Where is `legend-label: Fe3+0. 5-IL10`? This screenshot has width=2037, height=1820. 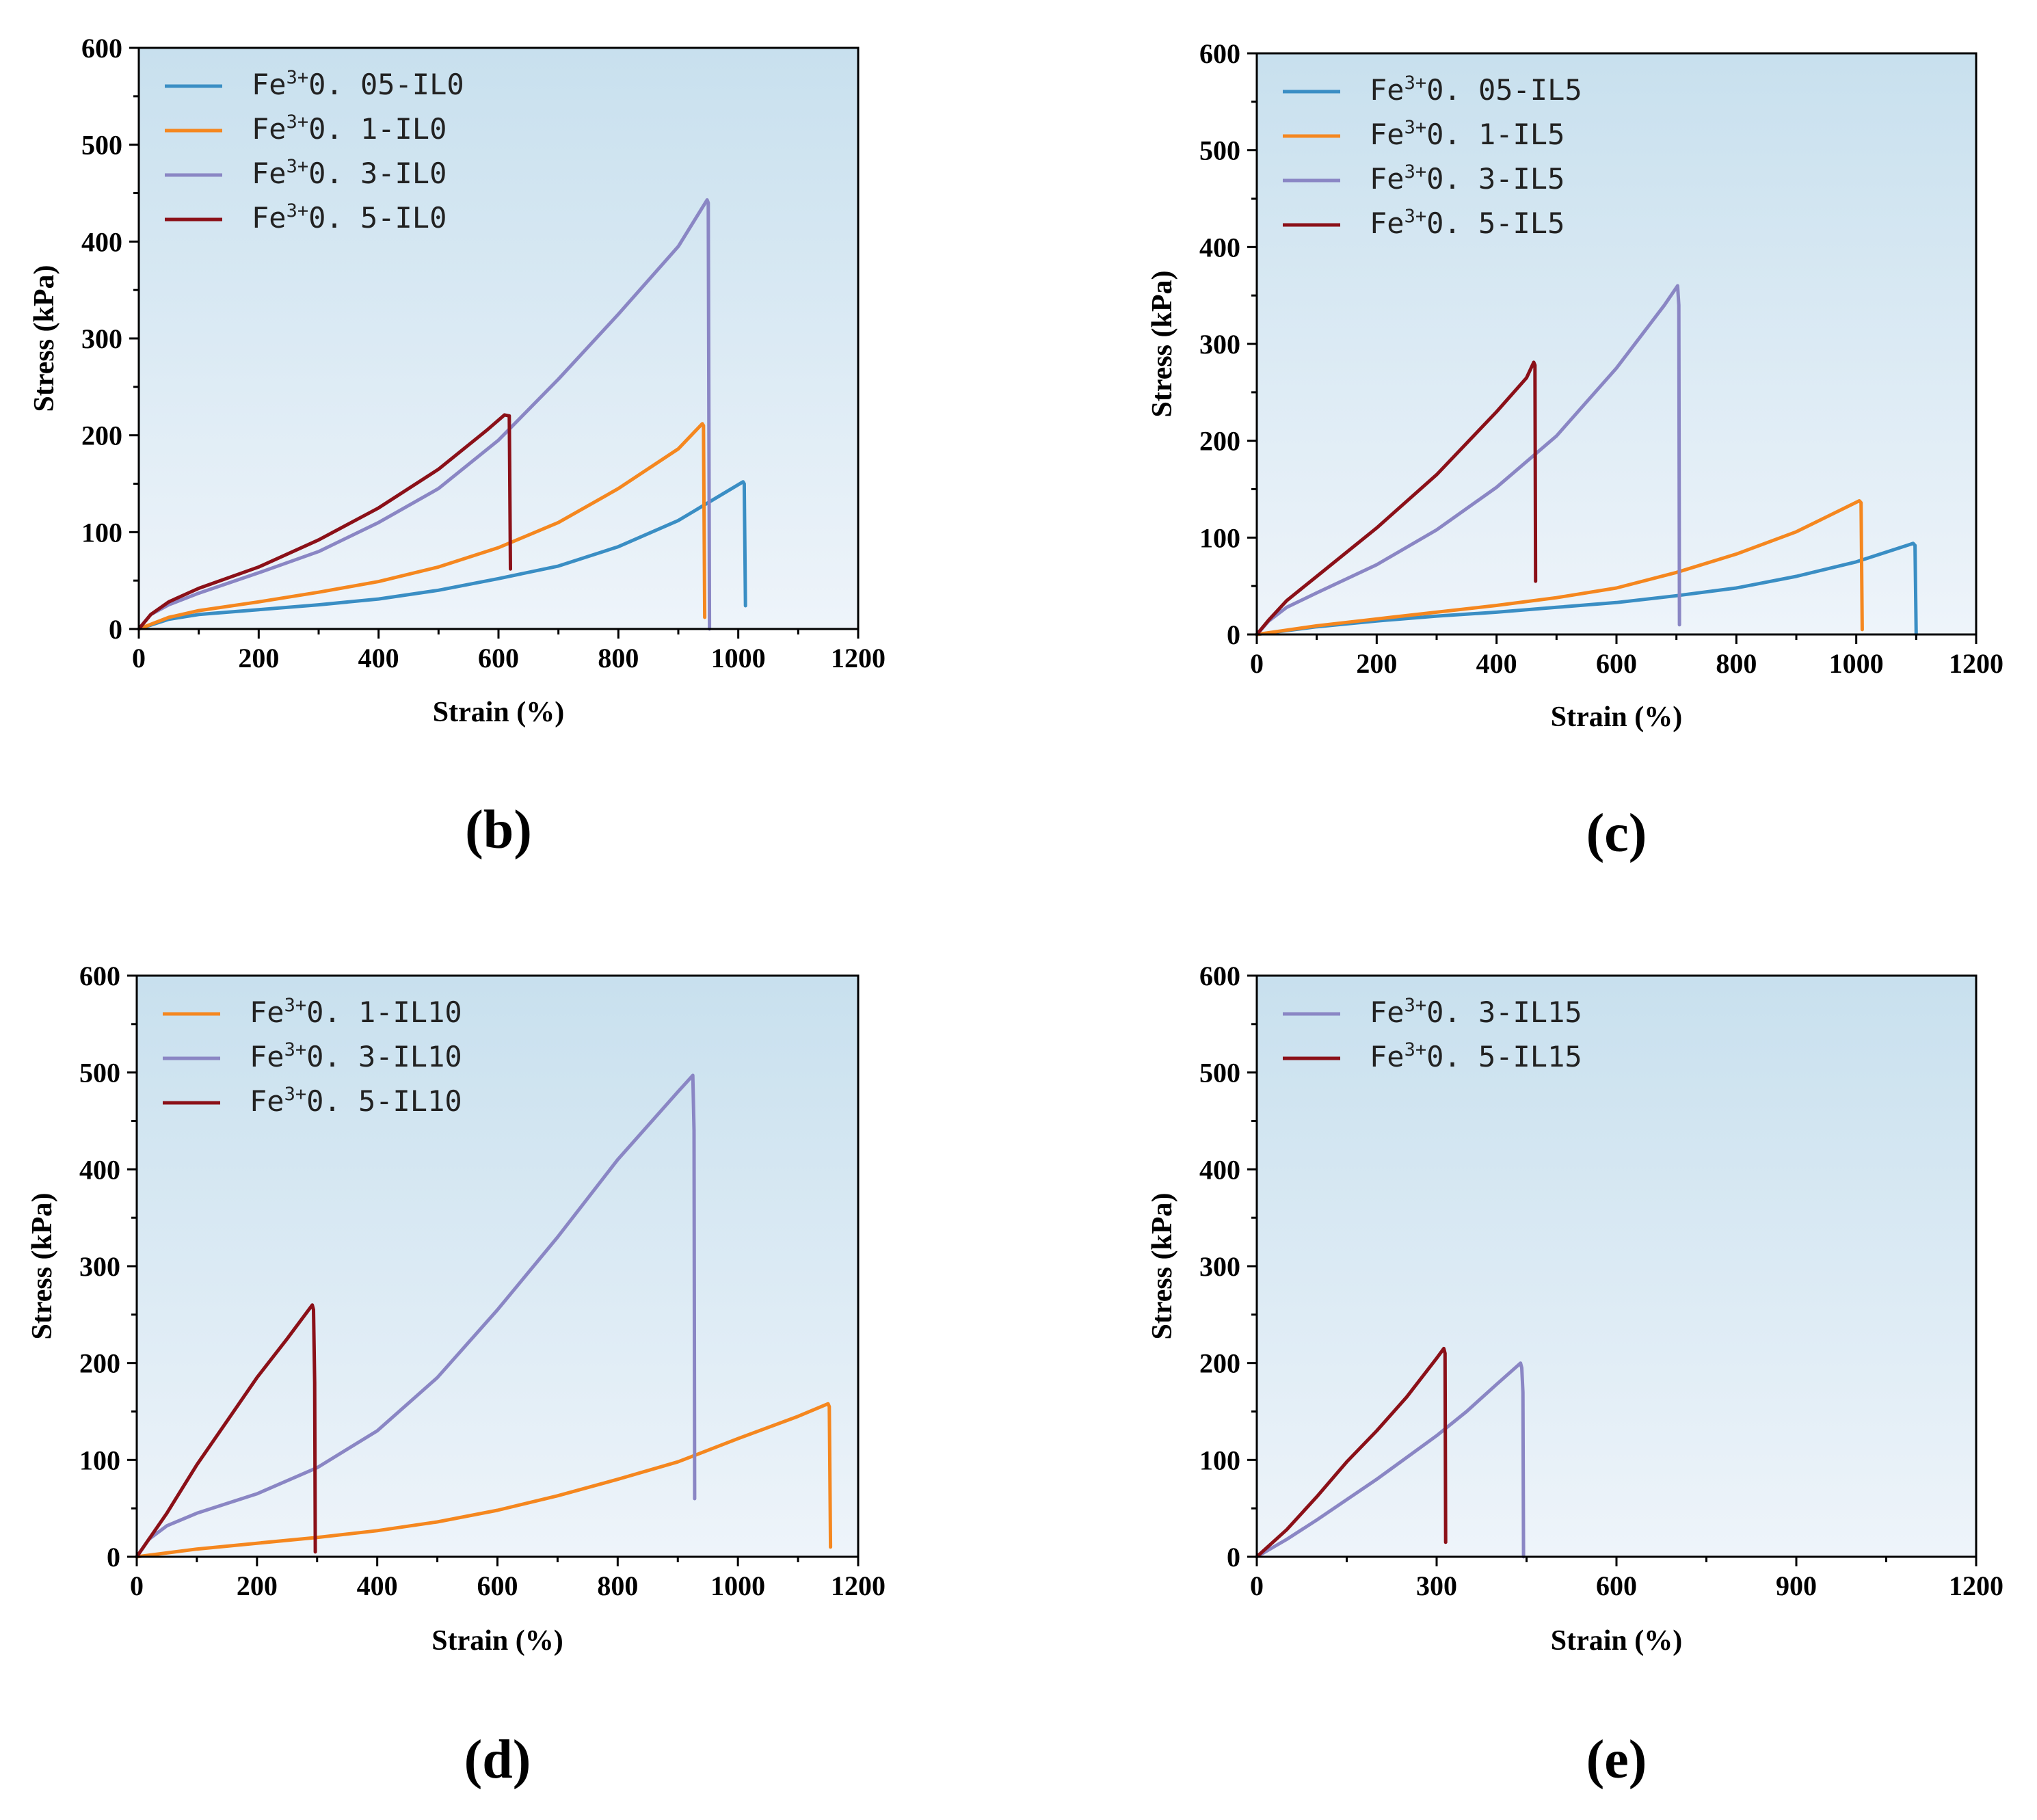 legend-label: Fe3+0. 5-IL10 is located at coordinates (356, 1101).